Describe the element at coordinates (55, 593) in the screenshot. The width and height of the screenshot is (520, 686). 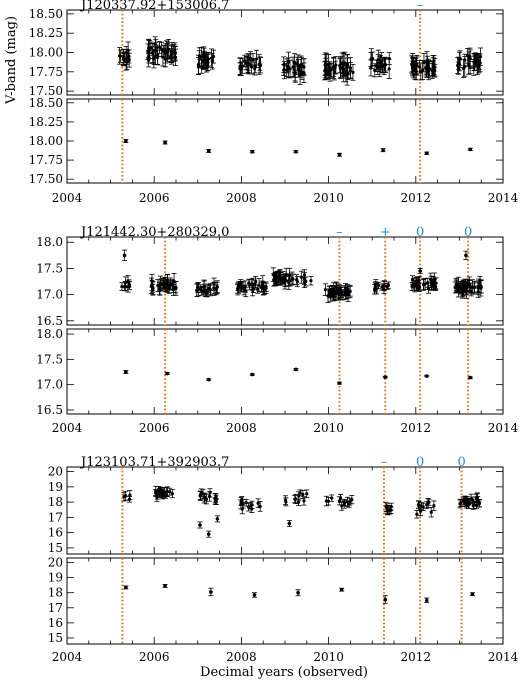
I see `lower-y-tick-label: 18` at that location.